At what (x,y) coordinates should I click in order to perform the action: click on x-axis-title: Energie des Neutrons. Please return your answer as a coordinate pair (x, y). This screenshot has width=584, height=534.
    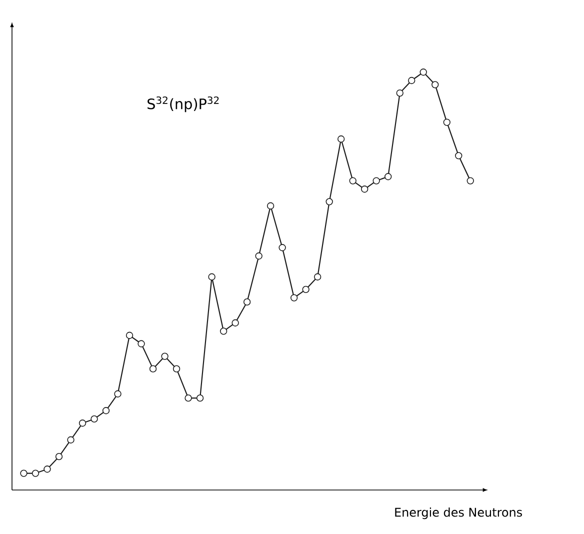
    Looking at the image, I should click on (458, 514).